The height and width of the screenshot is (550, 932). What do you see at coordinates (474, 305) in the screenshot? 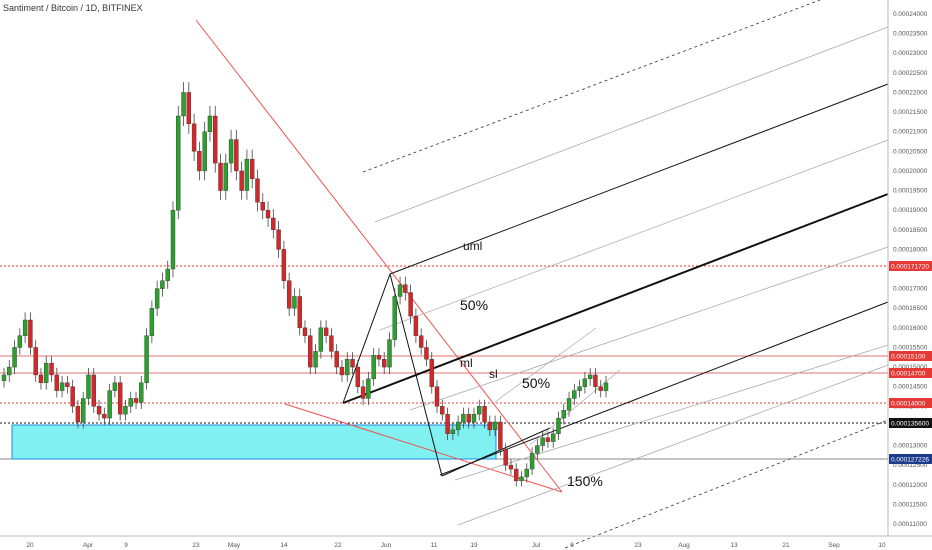
I see `annotation-50pct-upper: 50%` at bounding box center [474, 305].